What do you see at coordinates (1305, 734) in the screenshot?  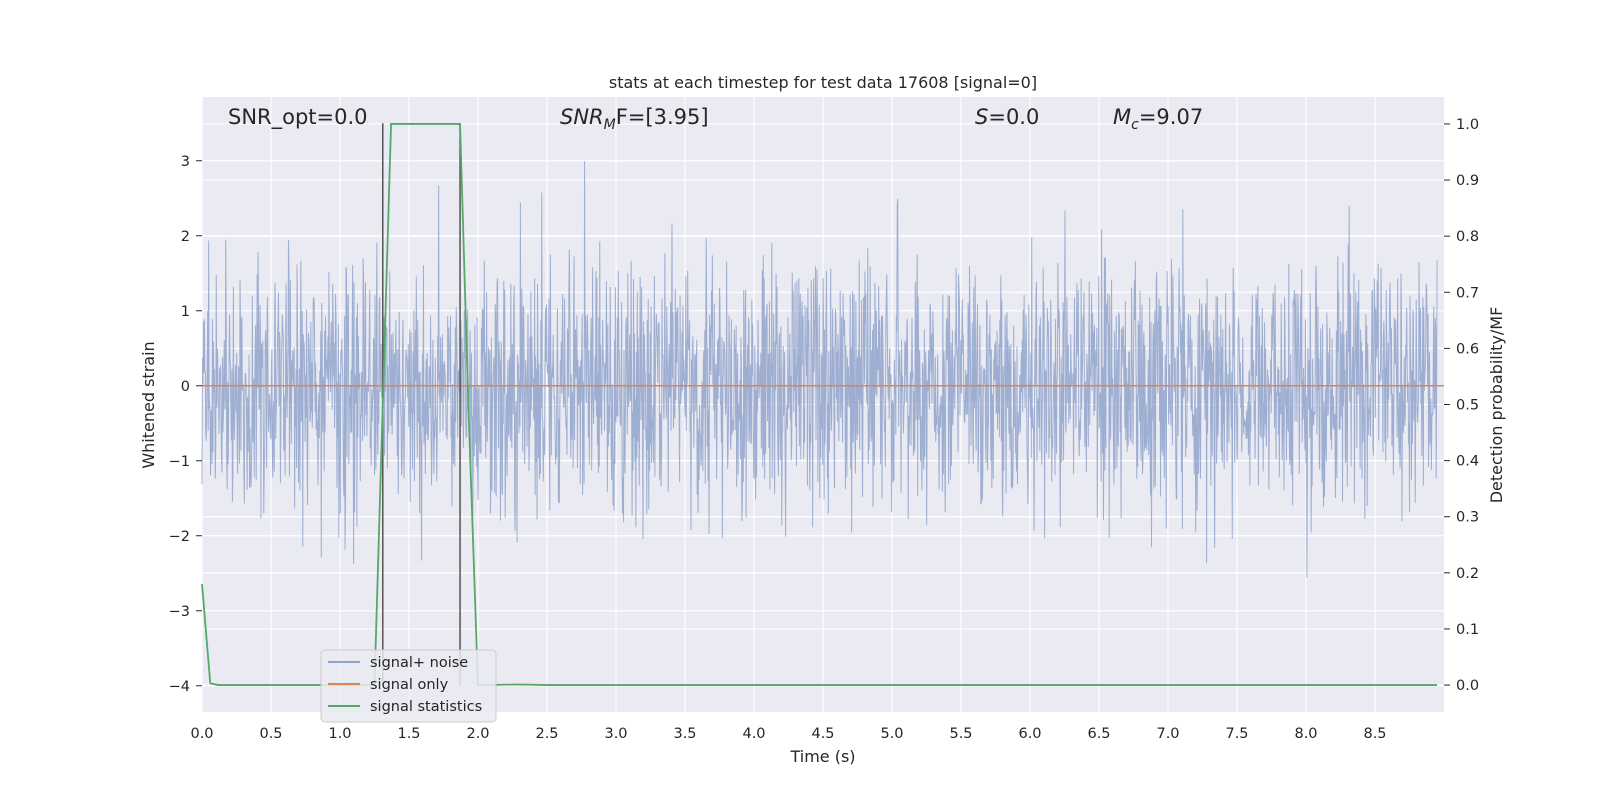 I see `x-tick-label: 8.0` at bounding box center [1305, 734].